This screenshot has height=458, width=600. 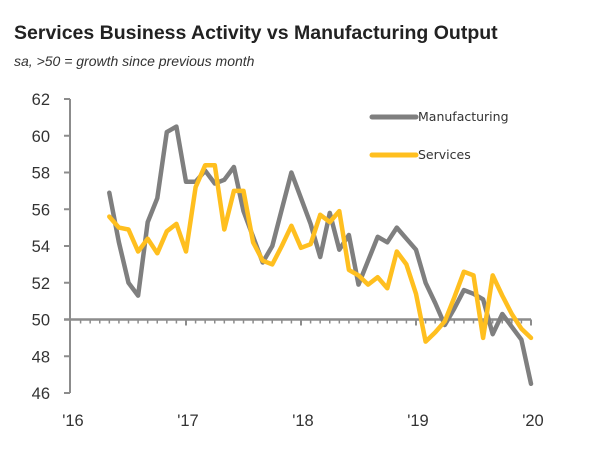 What do you see at coordinates (41, 210) in the screenshot?
I see `y-tick-label: 56` at bounding box center [41, 210].